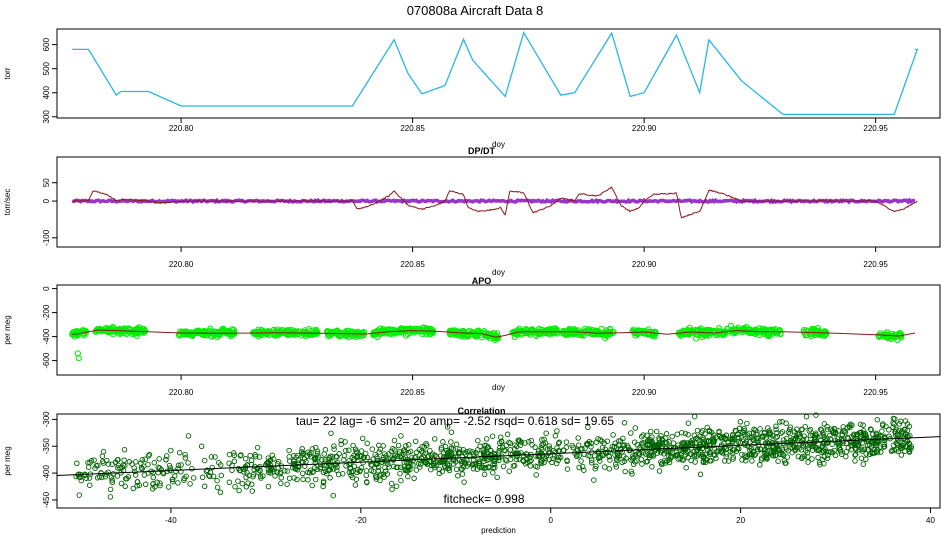  Describe the element at coordinates (46, 182) in the screenshot. I see `y-tick-label: 50` at that location.